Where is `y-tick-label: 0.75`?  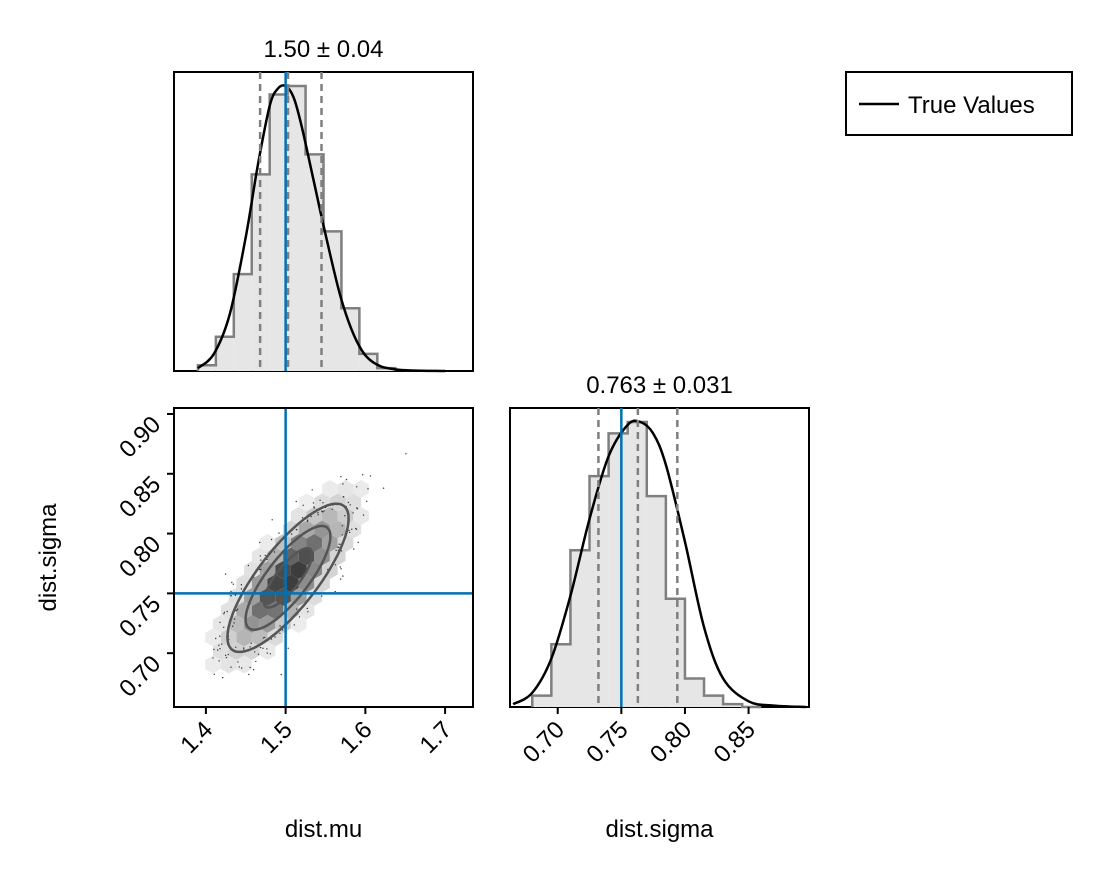 y-tick-label: 0.75 is located at coordinates (140, 617).